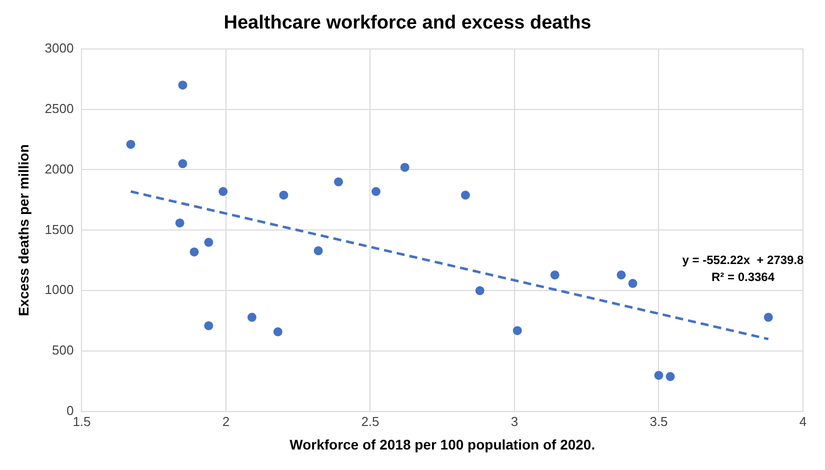 The height and width of the screenshot is (470, 825). I want to click on y-tick-label: 1500, so click(59, 229).